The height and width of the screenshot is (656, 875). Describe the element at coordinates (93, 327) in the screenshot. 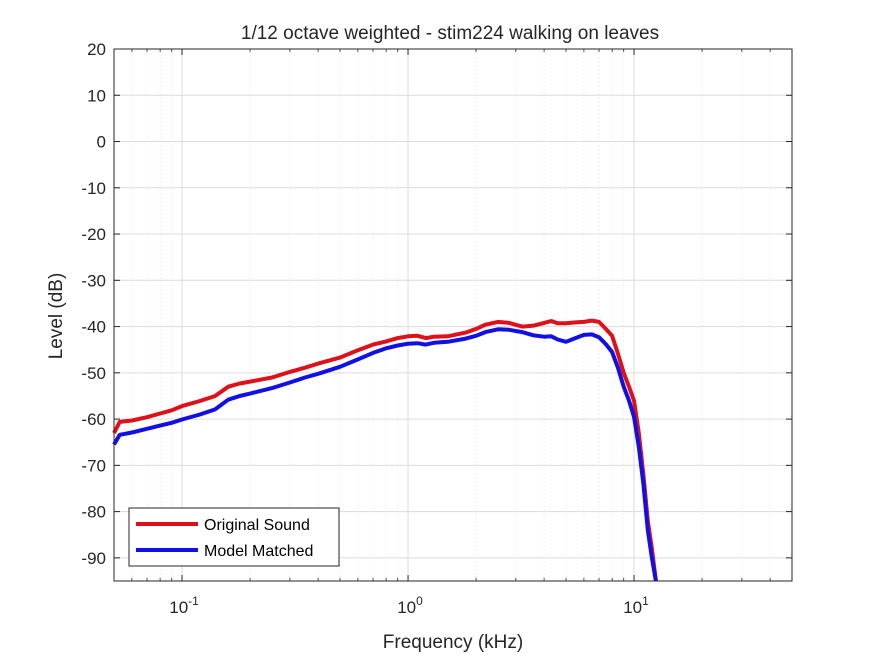

I see `y-tick-label: -40` at that location.